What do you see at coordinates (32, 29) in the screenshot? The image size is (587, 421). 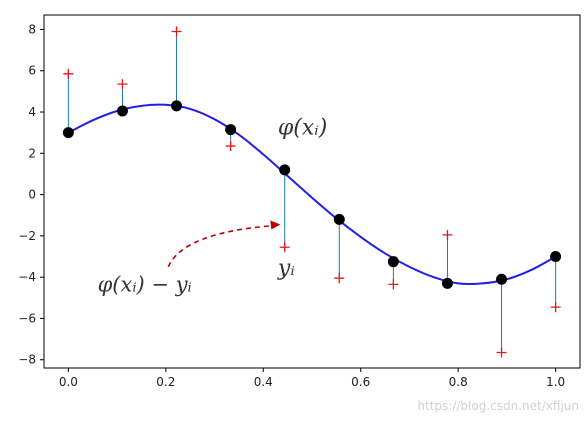 I see `y-tick-label: 8` at bounding box center [32, 29].